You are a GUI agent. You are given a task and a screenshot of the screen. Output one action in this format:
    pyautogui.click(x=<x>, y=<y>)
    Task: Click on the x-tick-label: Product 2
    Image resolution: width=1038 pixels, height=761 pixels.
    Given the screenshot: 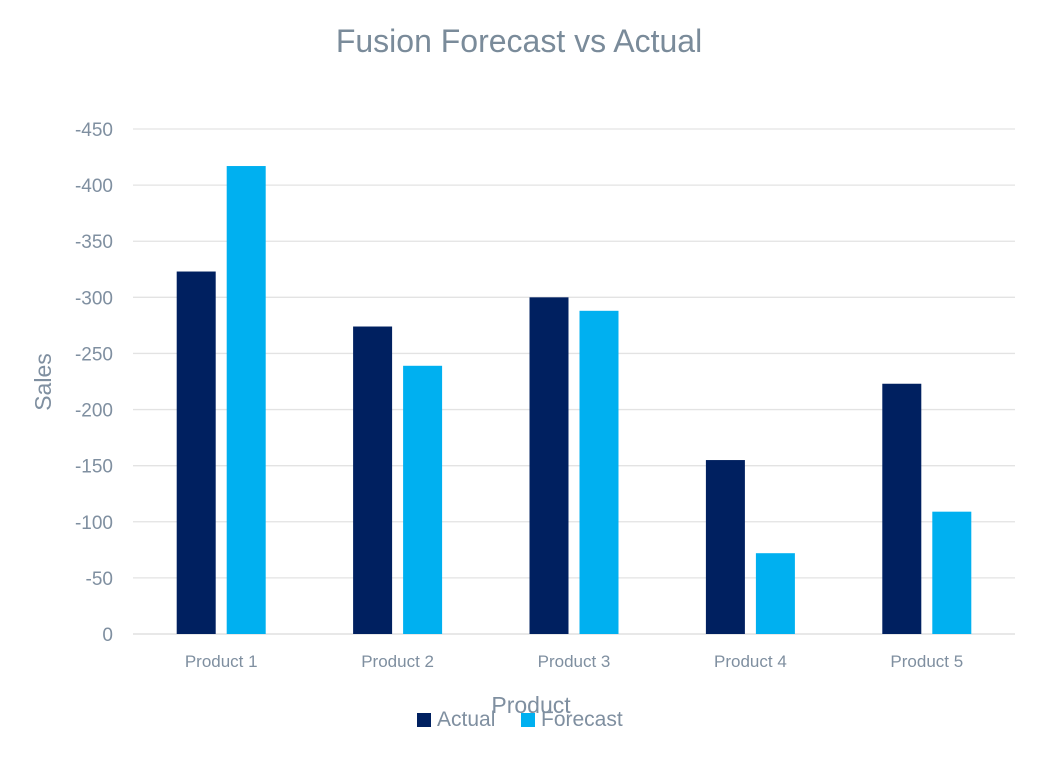 What is the action you would take?
    pyautogui.click(x=397, y=661)
    